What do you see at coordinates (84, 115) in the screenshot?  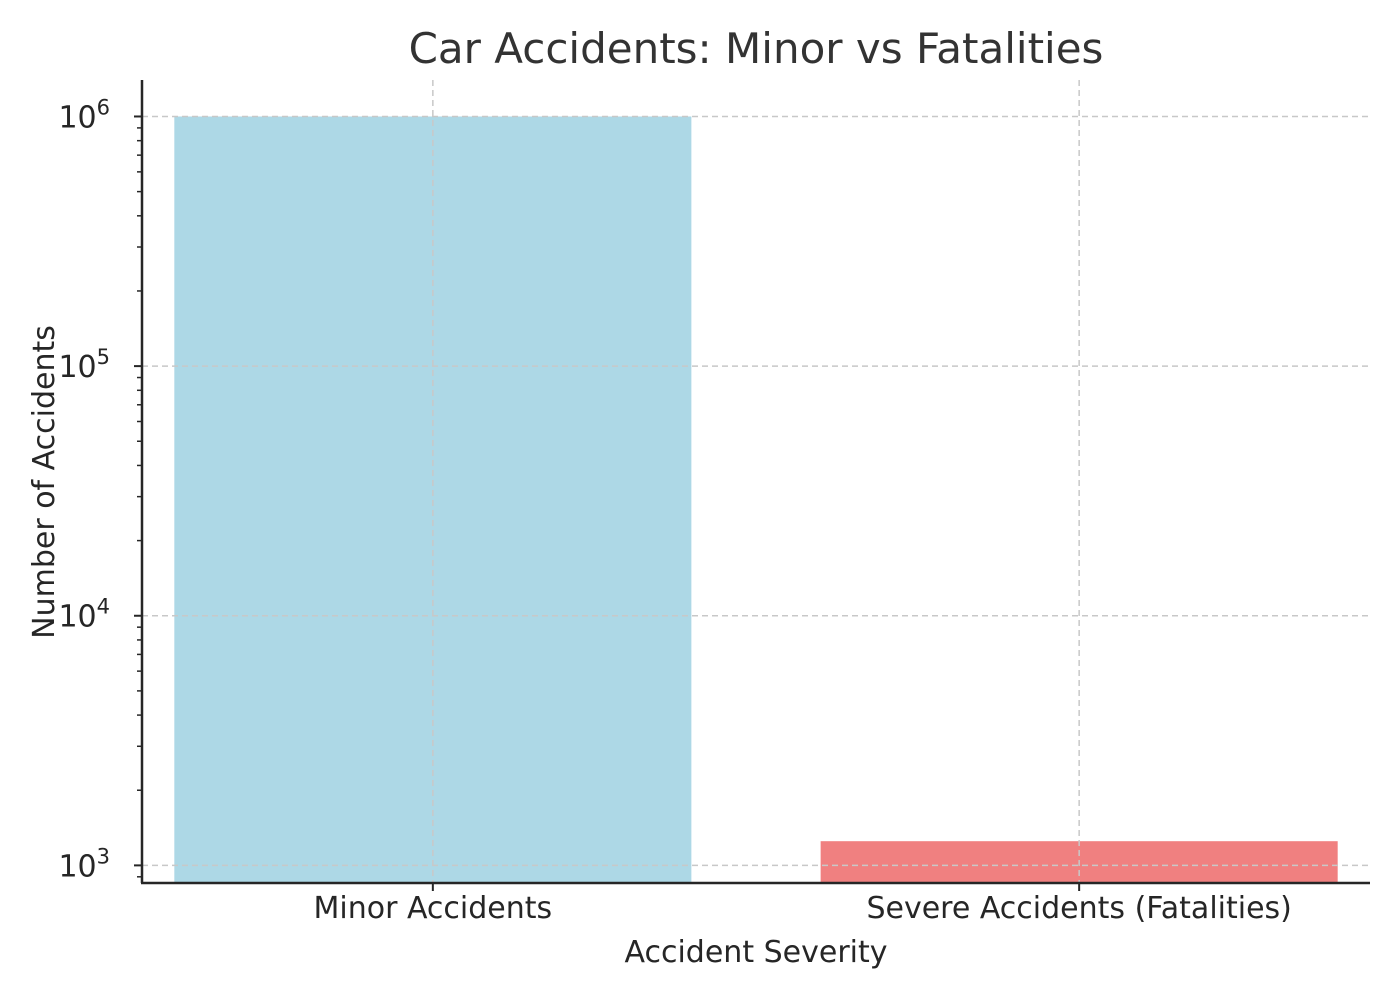 I see `y-tick-label: 10⁶` at bounding box center [84, 115].